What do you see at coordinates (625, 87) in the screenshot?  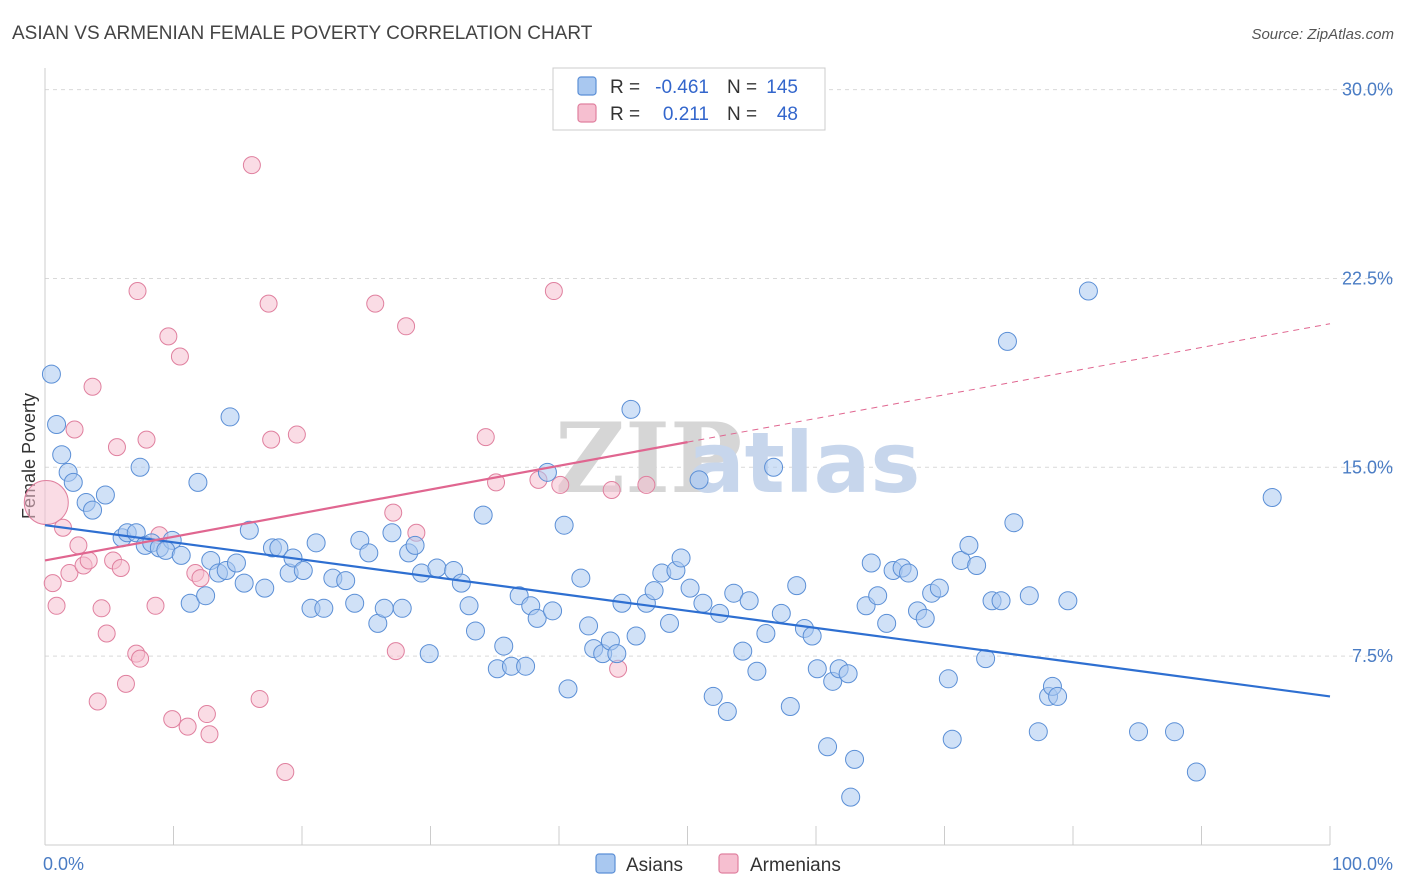 I see `asian-r-label: R =` at bounding box center [625, 87].